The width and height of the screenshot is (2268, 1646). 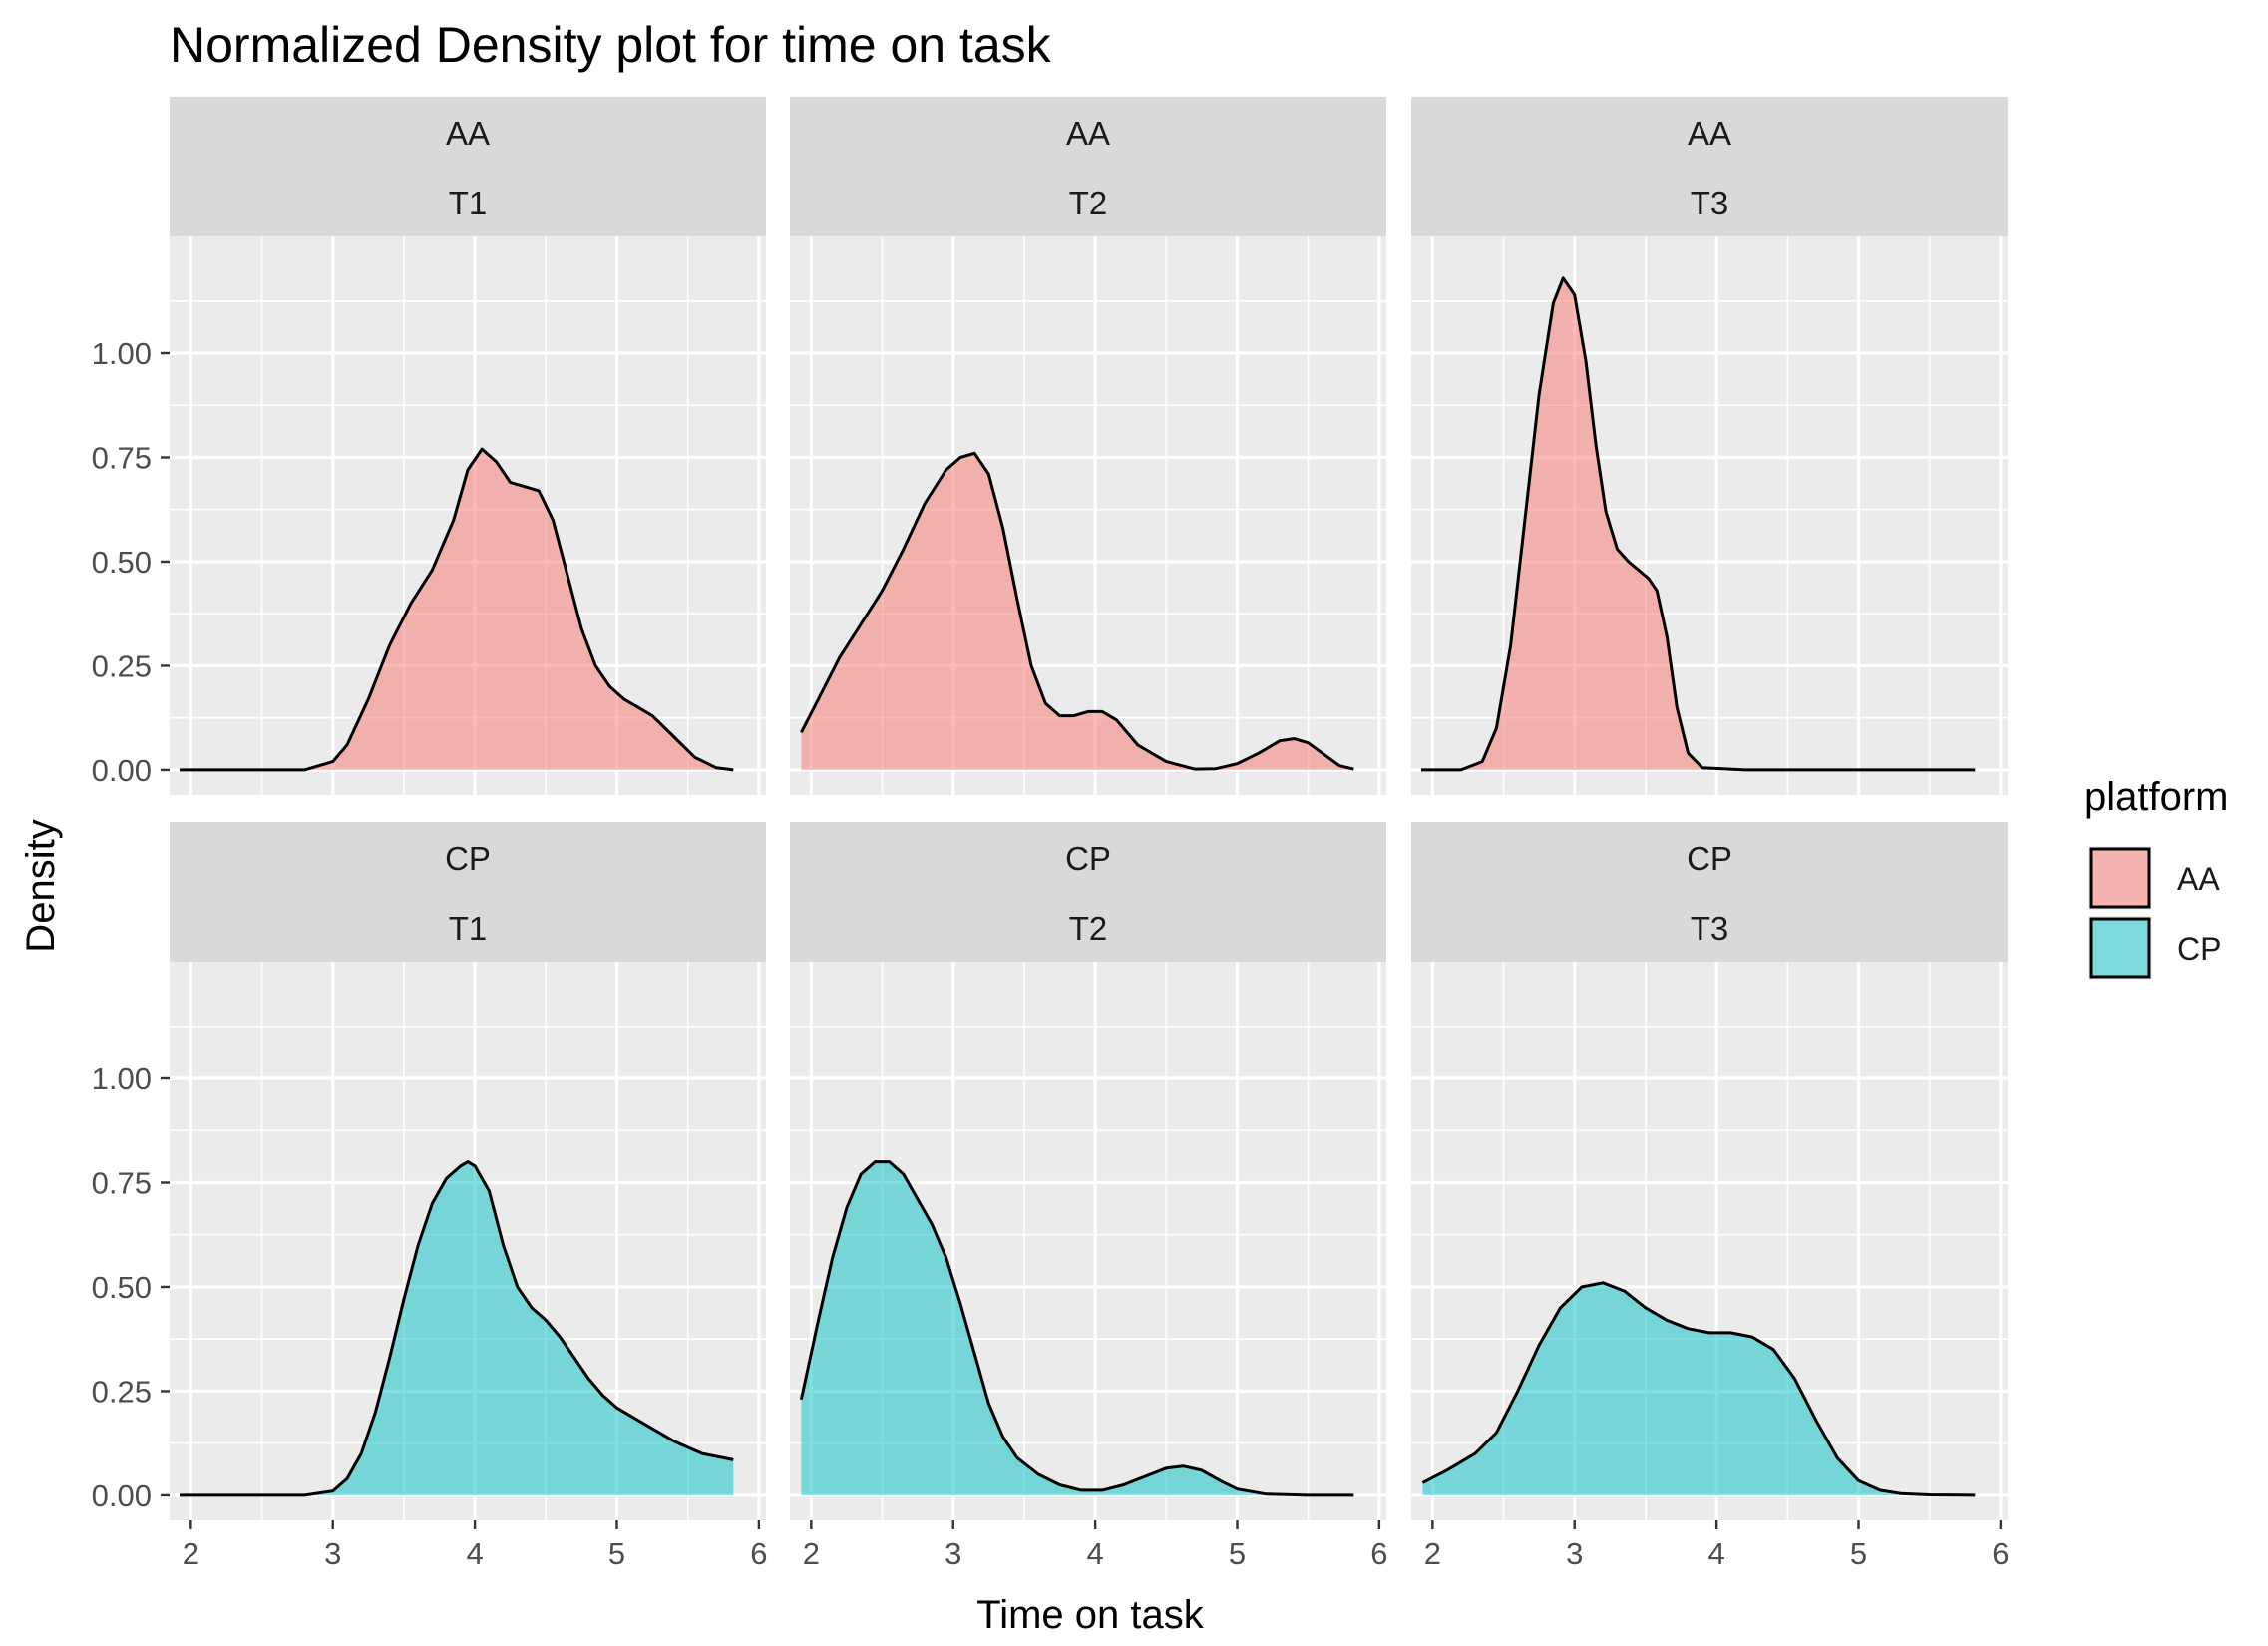 What do you see at coordinates (1090, 1615) in the screenshot?
I see `x-axis-title: Time on task` at bounding box center [1090, 1615].